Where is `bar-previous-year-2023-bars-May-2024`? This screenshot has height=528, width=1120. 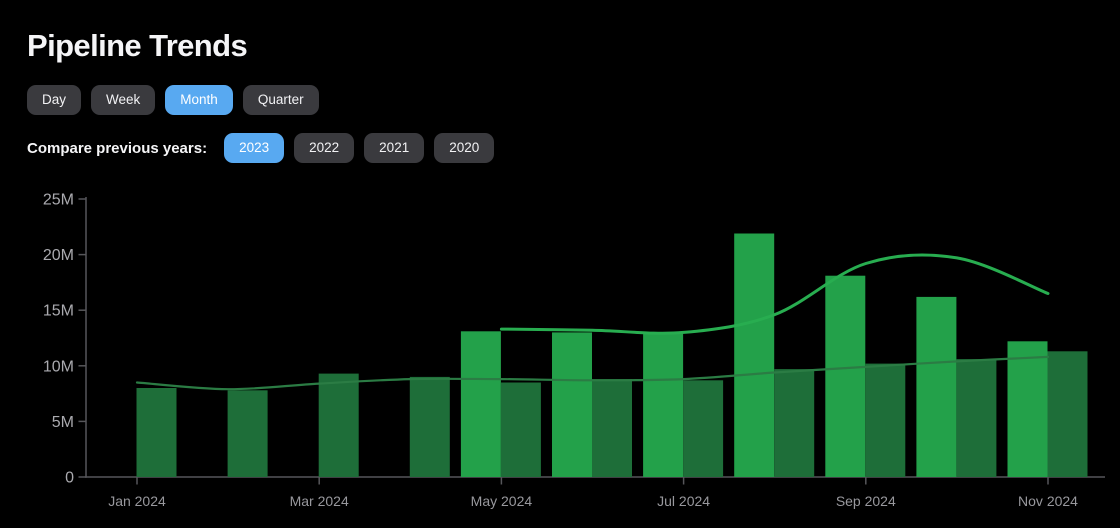
bar-previous-year-2023-bars-May-2024 is located at coordinates (520, 430).